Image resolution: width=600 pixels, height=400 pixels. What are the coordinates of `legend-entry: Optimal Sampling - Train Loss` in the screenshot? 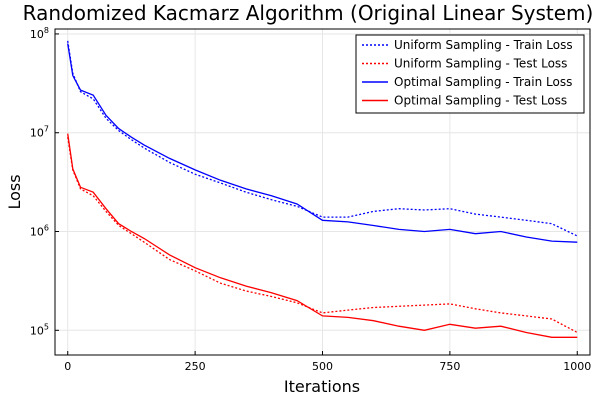 It's located at (483, 82).